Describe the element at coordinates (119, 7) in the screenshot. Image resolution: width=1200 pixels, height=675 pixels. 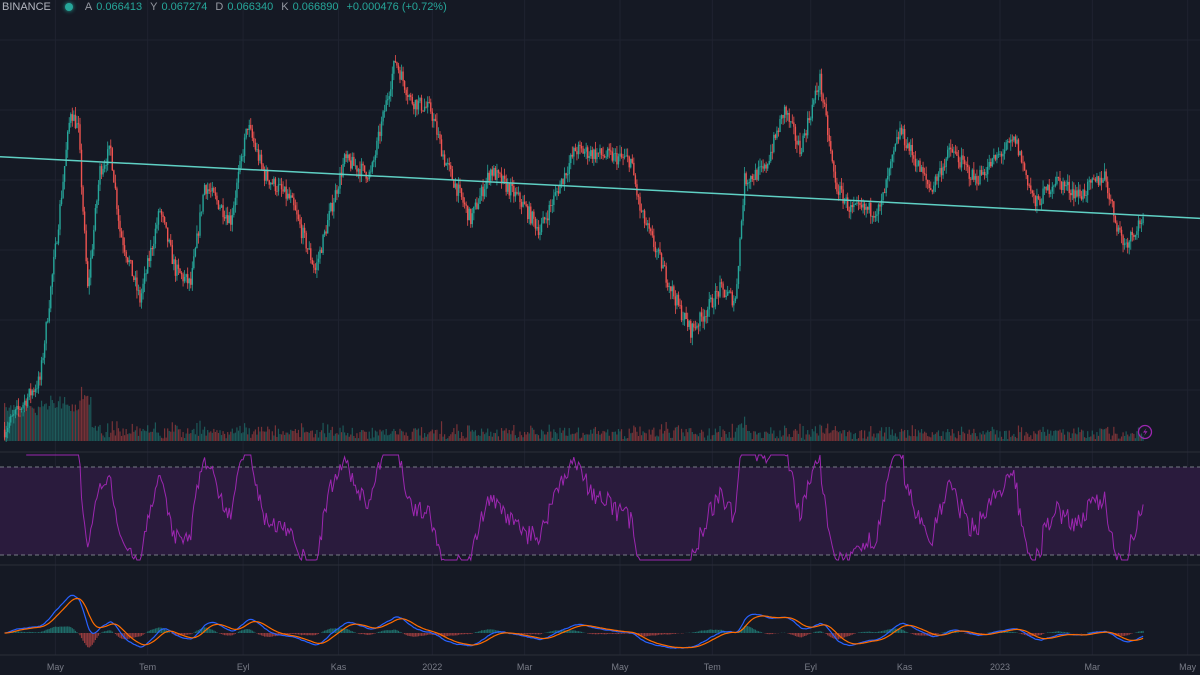
I see `open-value: 0.066413` at that location.